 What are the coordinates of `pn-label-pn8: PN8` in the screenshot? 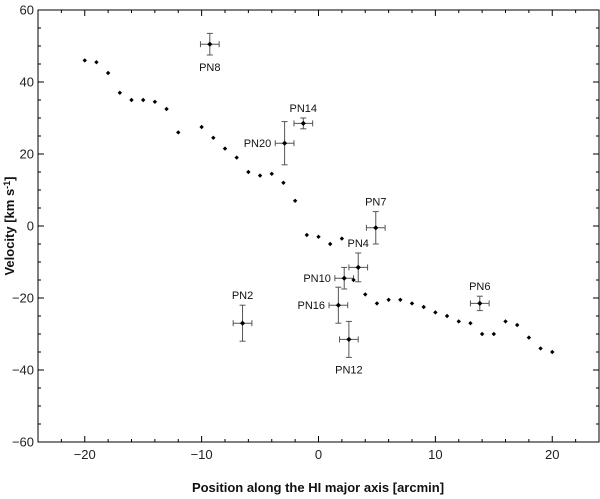 It's located at (209, 68).